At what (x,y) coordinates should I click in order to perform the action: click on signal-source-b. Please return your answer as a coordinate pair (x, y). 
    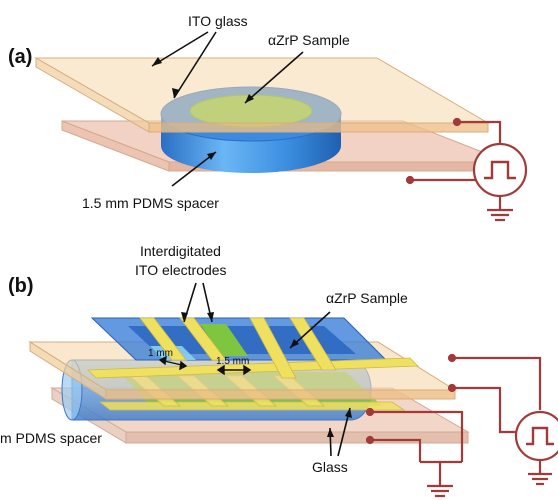
    Looking at the image, I should click on (536, 436).